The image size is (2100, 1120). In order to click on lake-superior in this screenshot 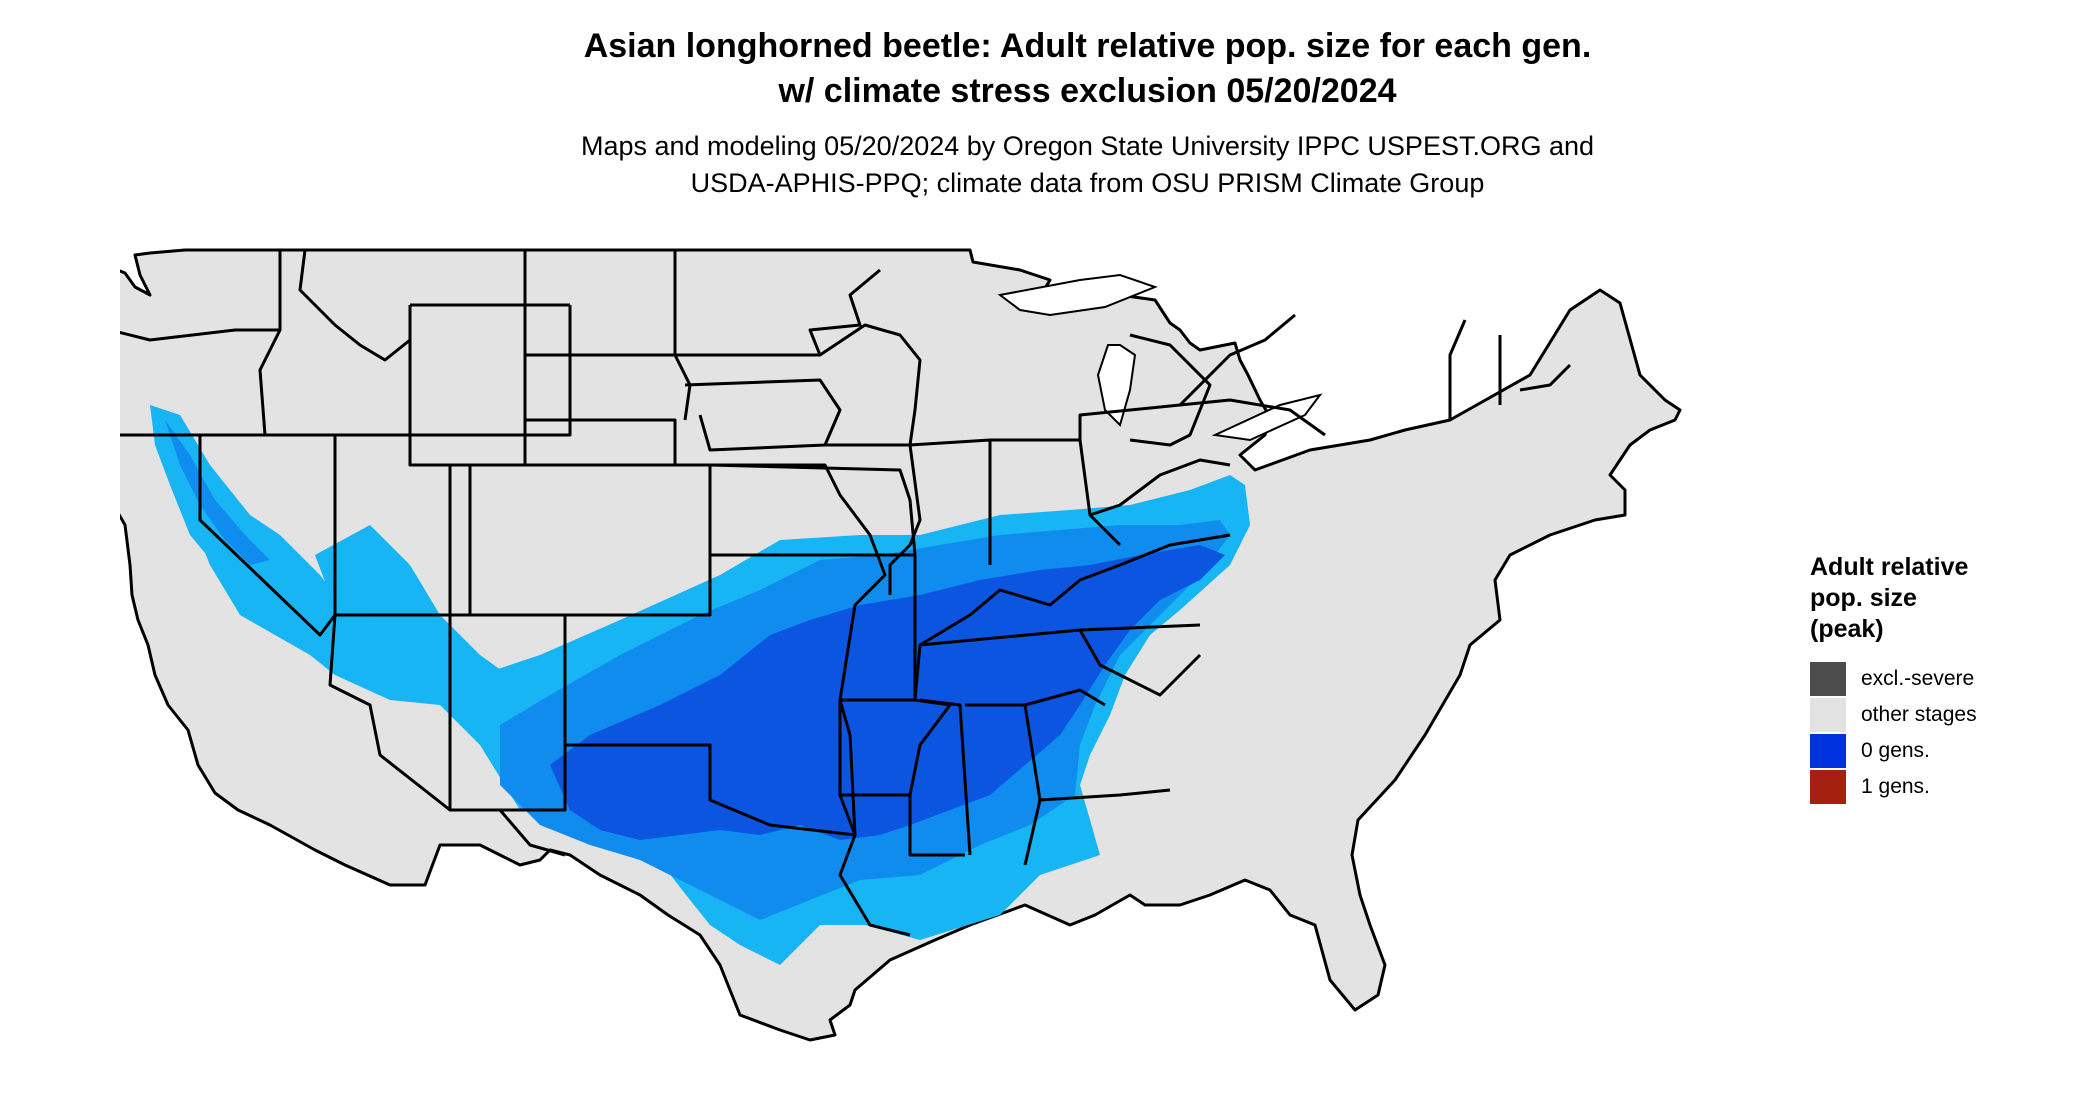, I will do `click(1077, 295)`.